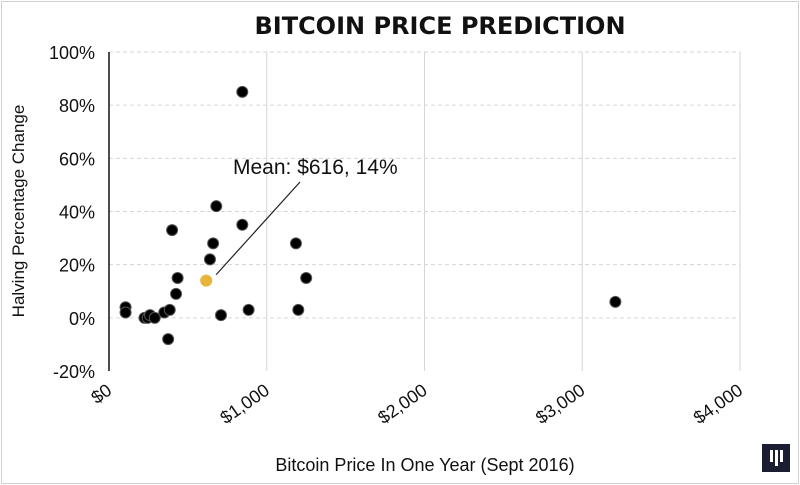  I want to click on chart-title: BITCOIN PRICE PREDICTION, so click(439, 26).